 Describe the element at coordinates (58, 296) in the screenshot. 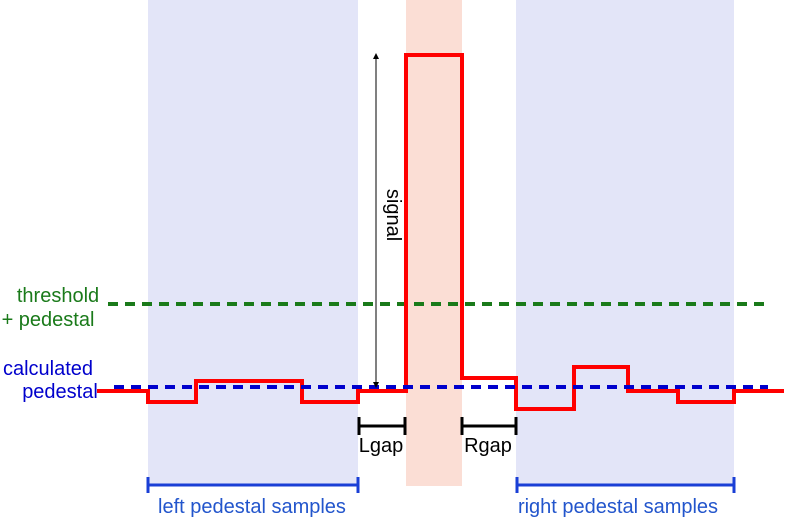

I see `threshold-label-line1: threshold` at that location.